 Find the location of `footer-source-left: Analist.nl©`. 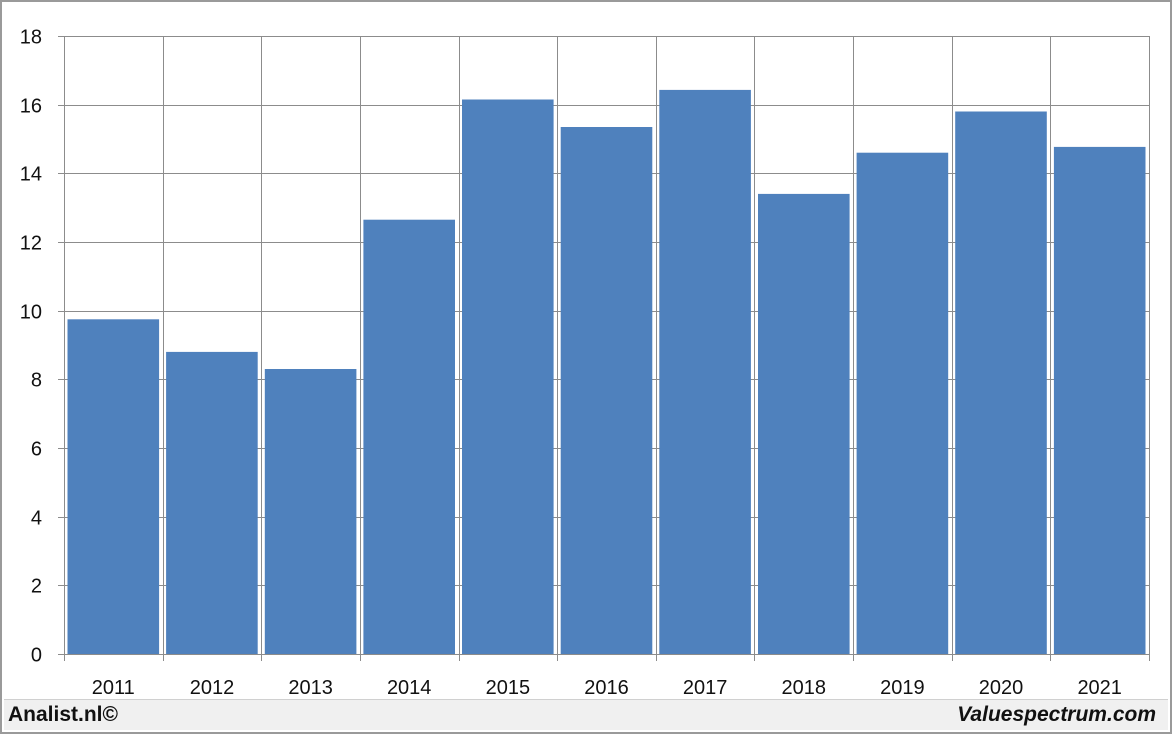

footer-source-left: Analist.nl© is located at coordinates (63, 714).